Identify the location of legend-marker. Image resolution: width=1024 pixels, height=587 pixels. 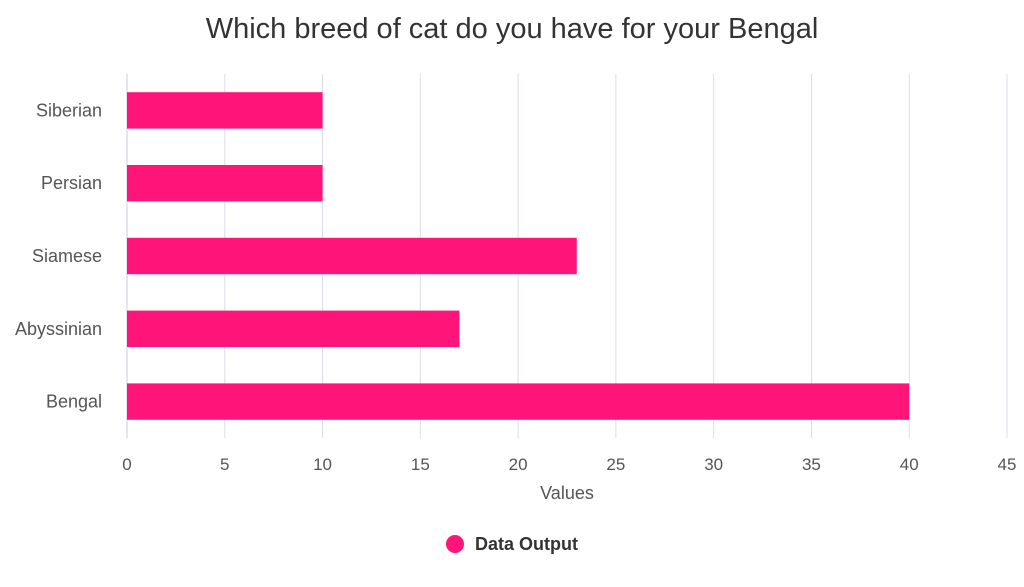
(455, 544).